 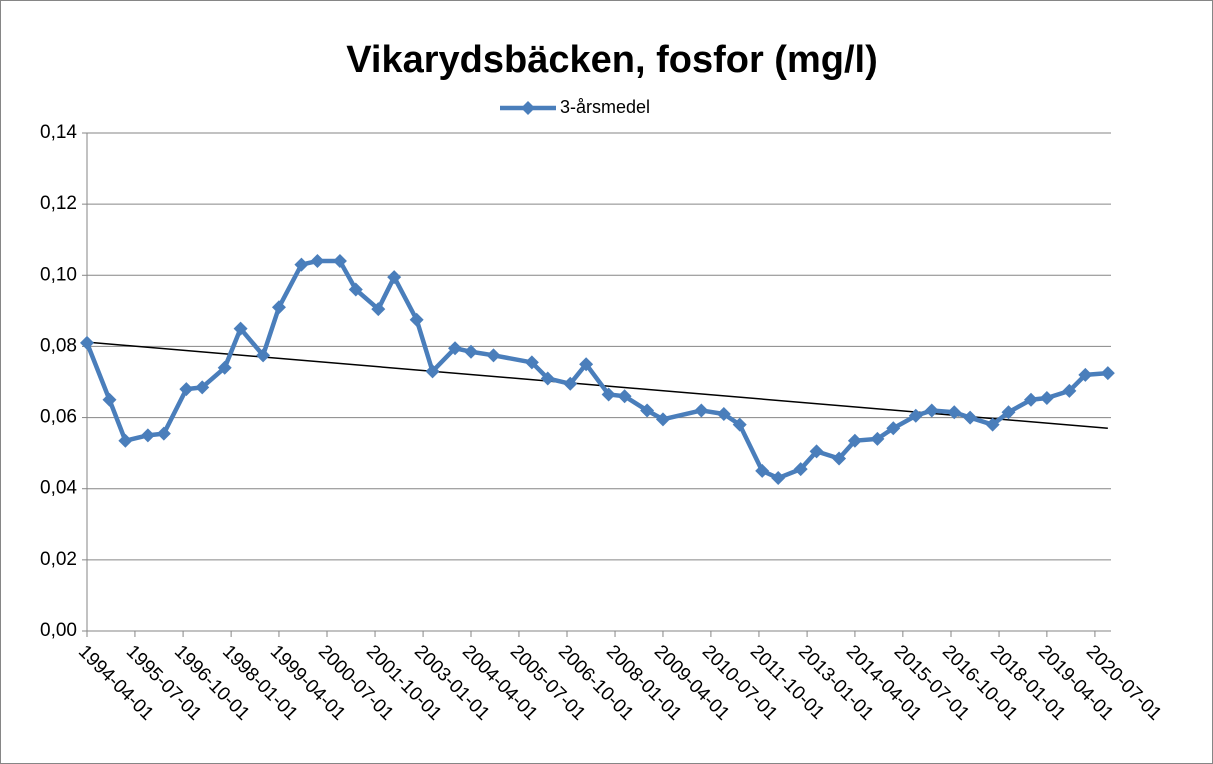 What do you see at coordinates (605, 107) in the screenshot?
I see `legend-label: 3-årsmedel` at bounding box center [605, 107].